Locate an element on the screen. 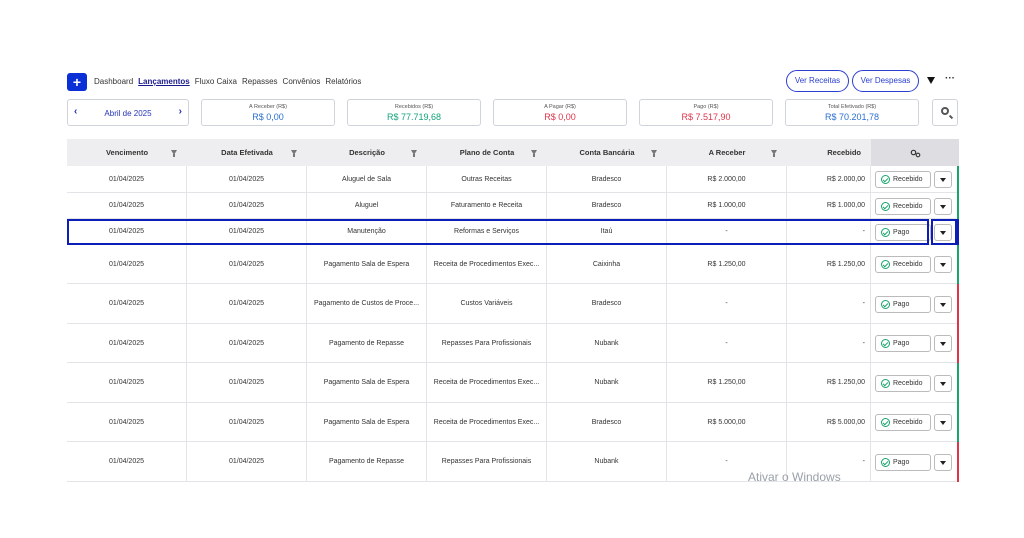 This screenshot has width=1024, height=538. ver-receitas-button: Ver Receitas is located at coordinates (817, 81).